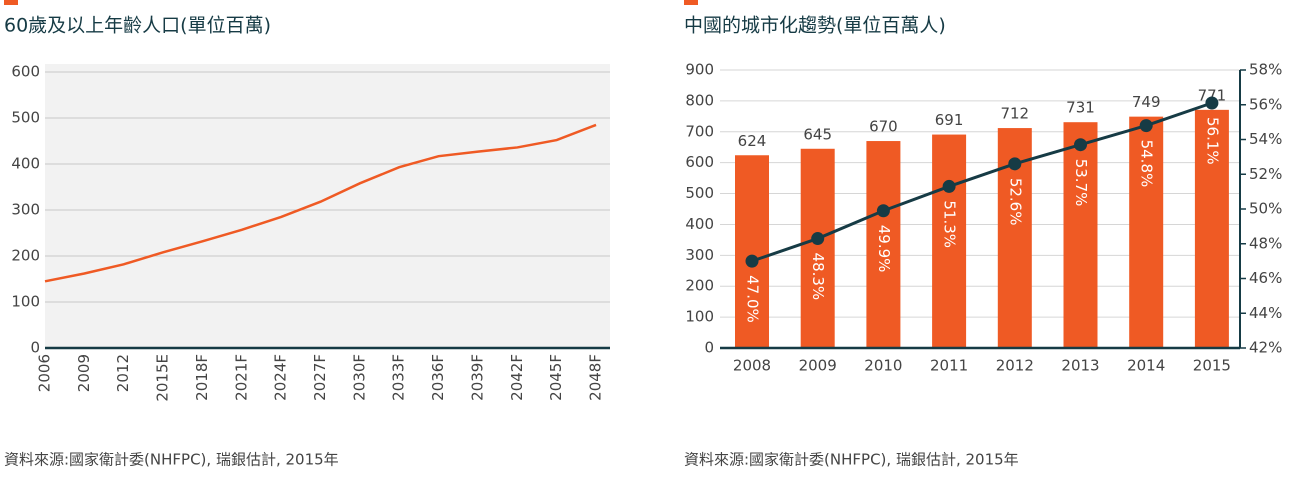 The height and width of the screenshot is (477, 1303). Describe the element at coordinates (949, 366) in the screenshot. I see `x-tick-label: 2011` at that location.